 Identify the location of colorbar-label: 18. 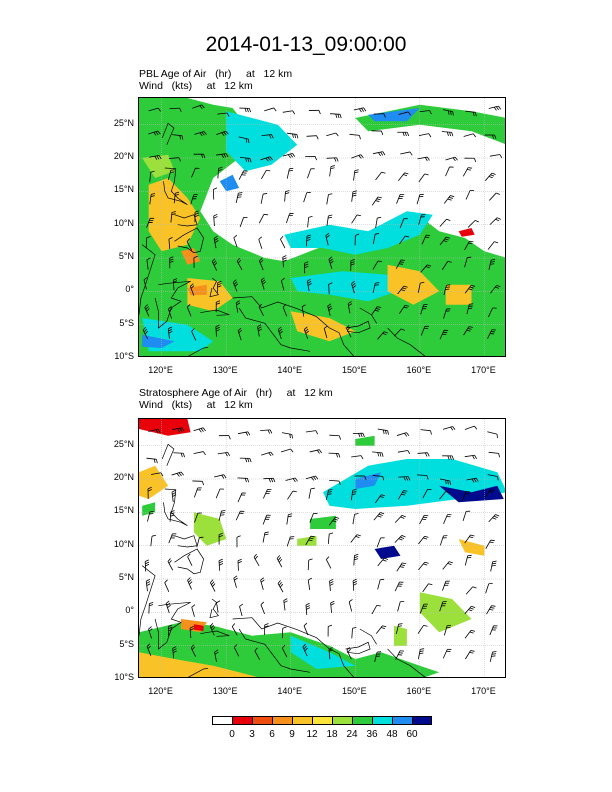
(332, 734).